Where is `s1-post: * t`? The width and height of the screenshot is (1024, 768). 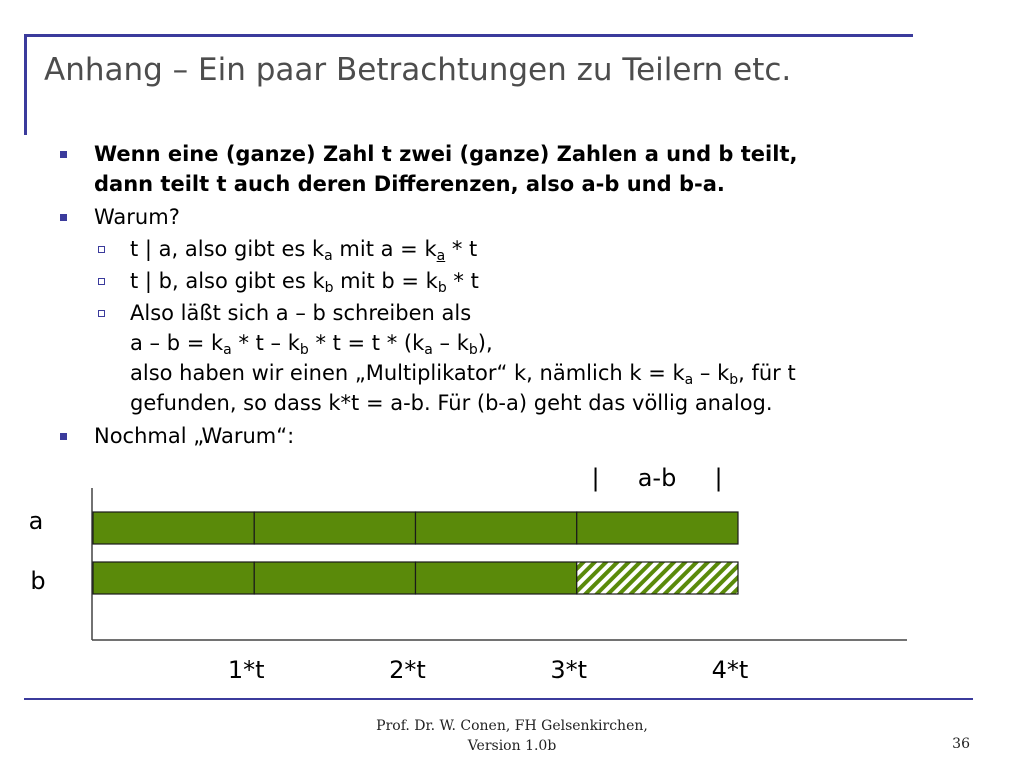
s1-post: * t is located at coordinates (461, 249).